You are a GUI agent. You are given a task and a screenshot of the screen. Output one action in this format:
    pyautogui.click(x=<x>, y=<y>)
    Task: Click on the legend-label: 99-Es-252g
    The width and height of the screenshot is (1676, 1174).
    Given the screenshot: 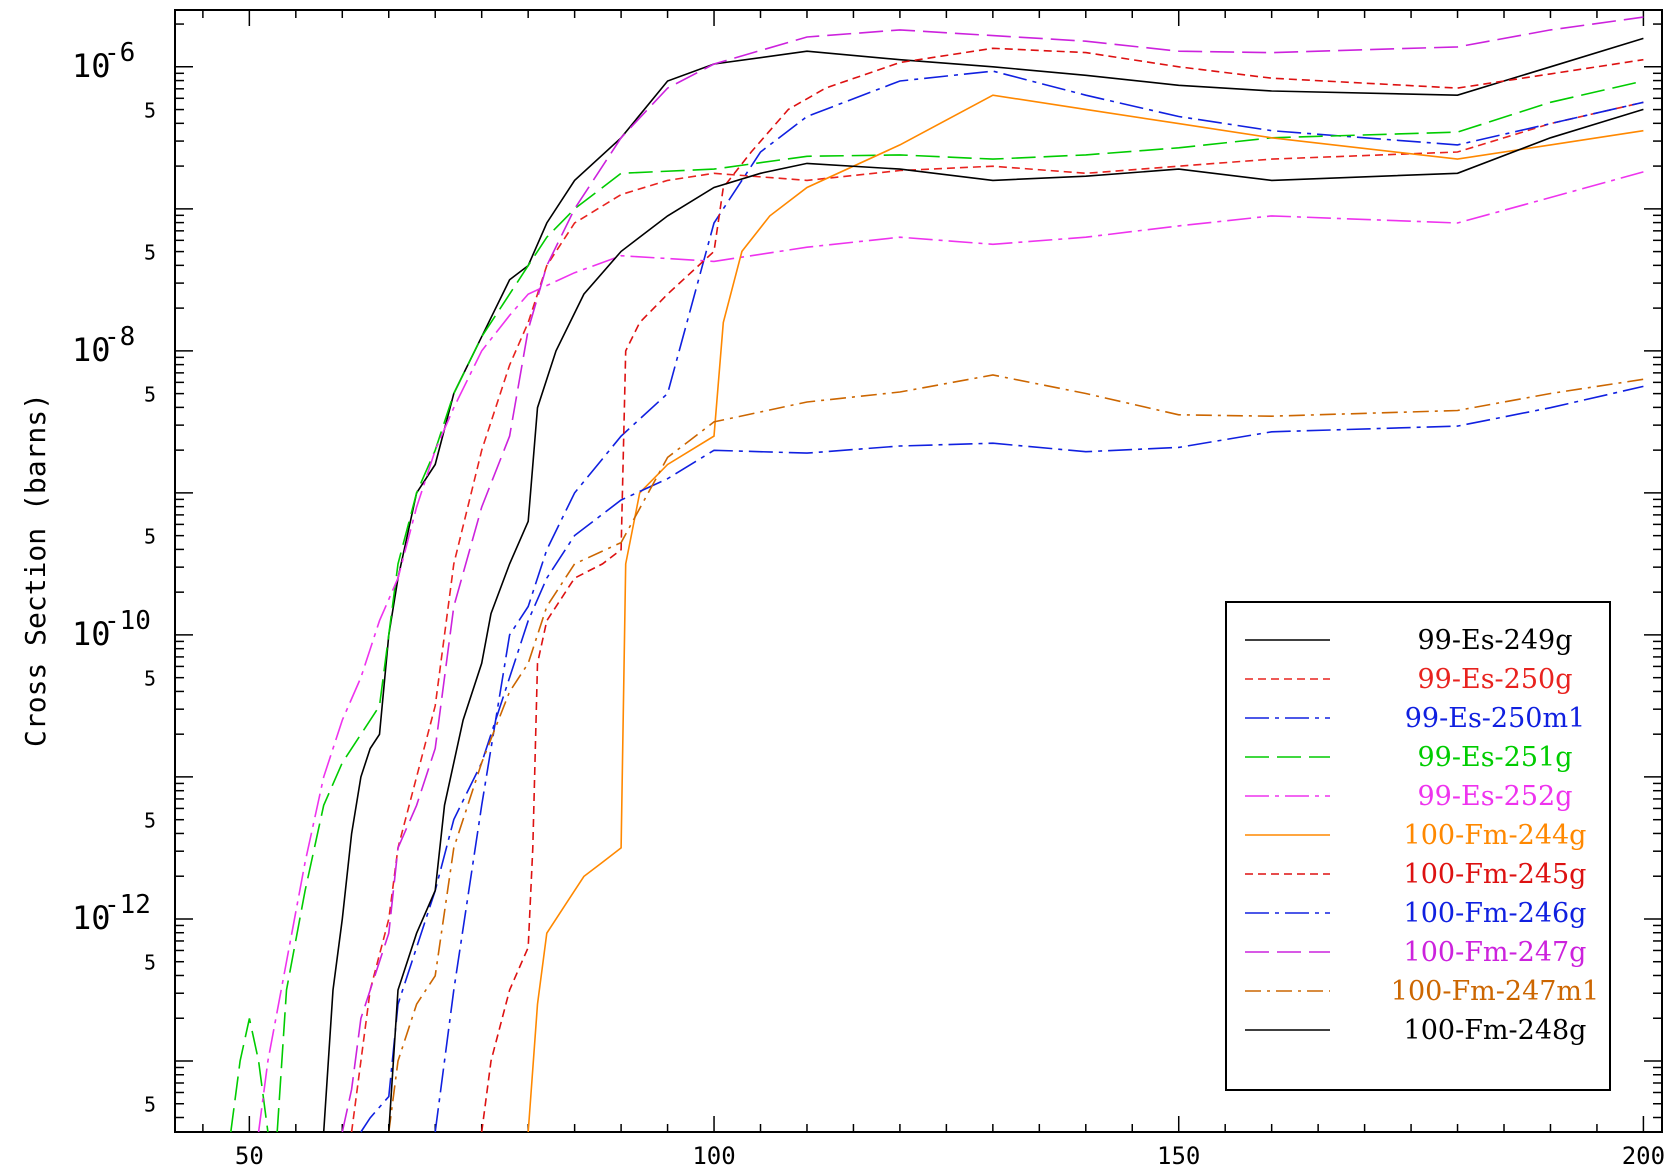 What is the action you would take?
    pyautogui.click(x=1495, y=796)
    